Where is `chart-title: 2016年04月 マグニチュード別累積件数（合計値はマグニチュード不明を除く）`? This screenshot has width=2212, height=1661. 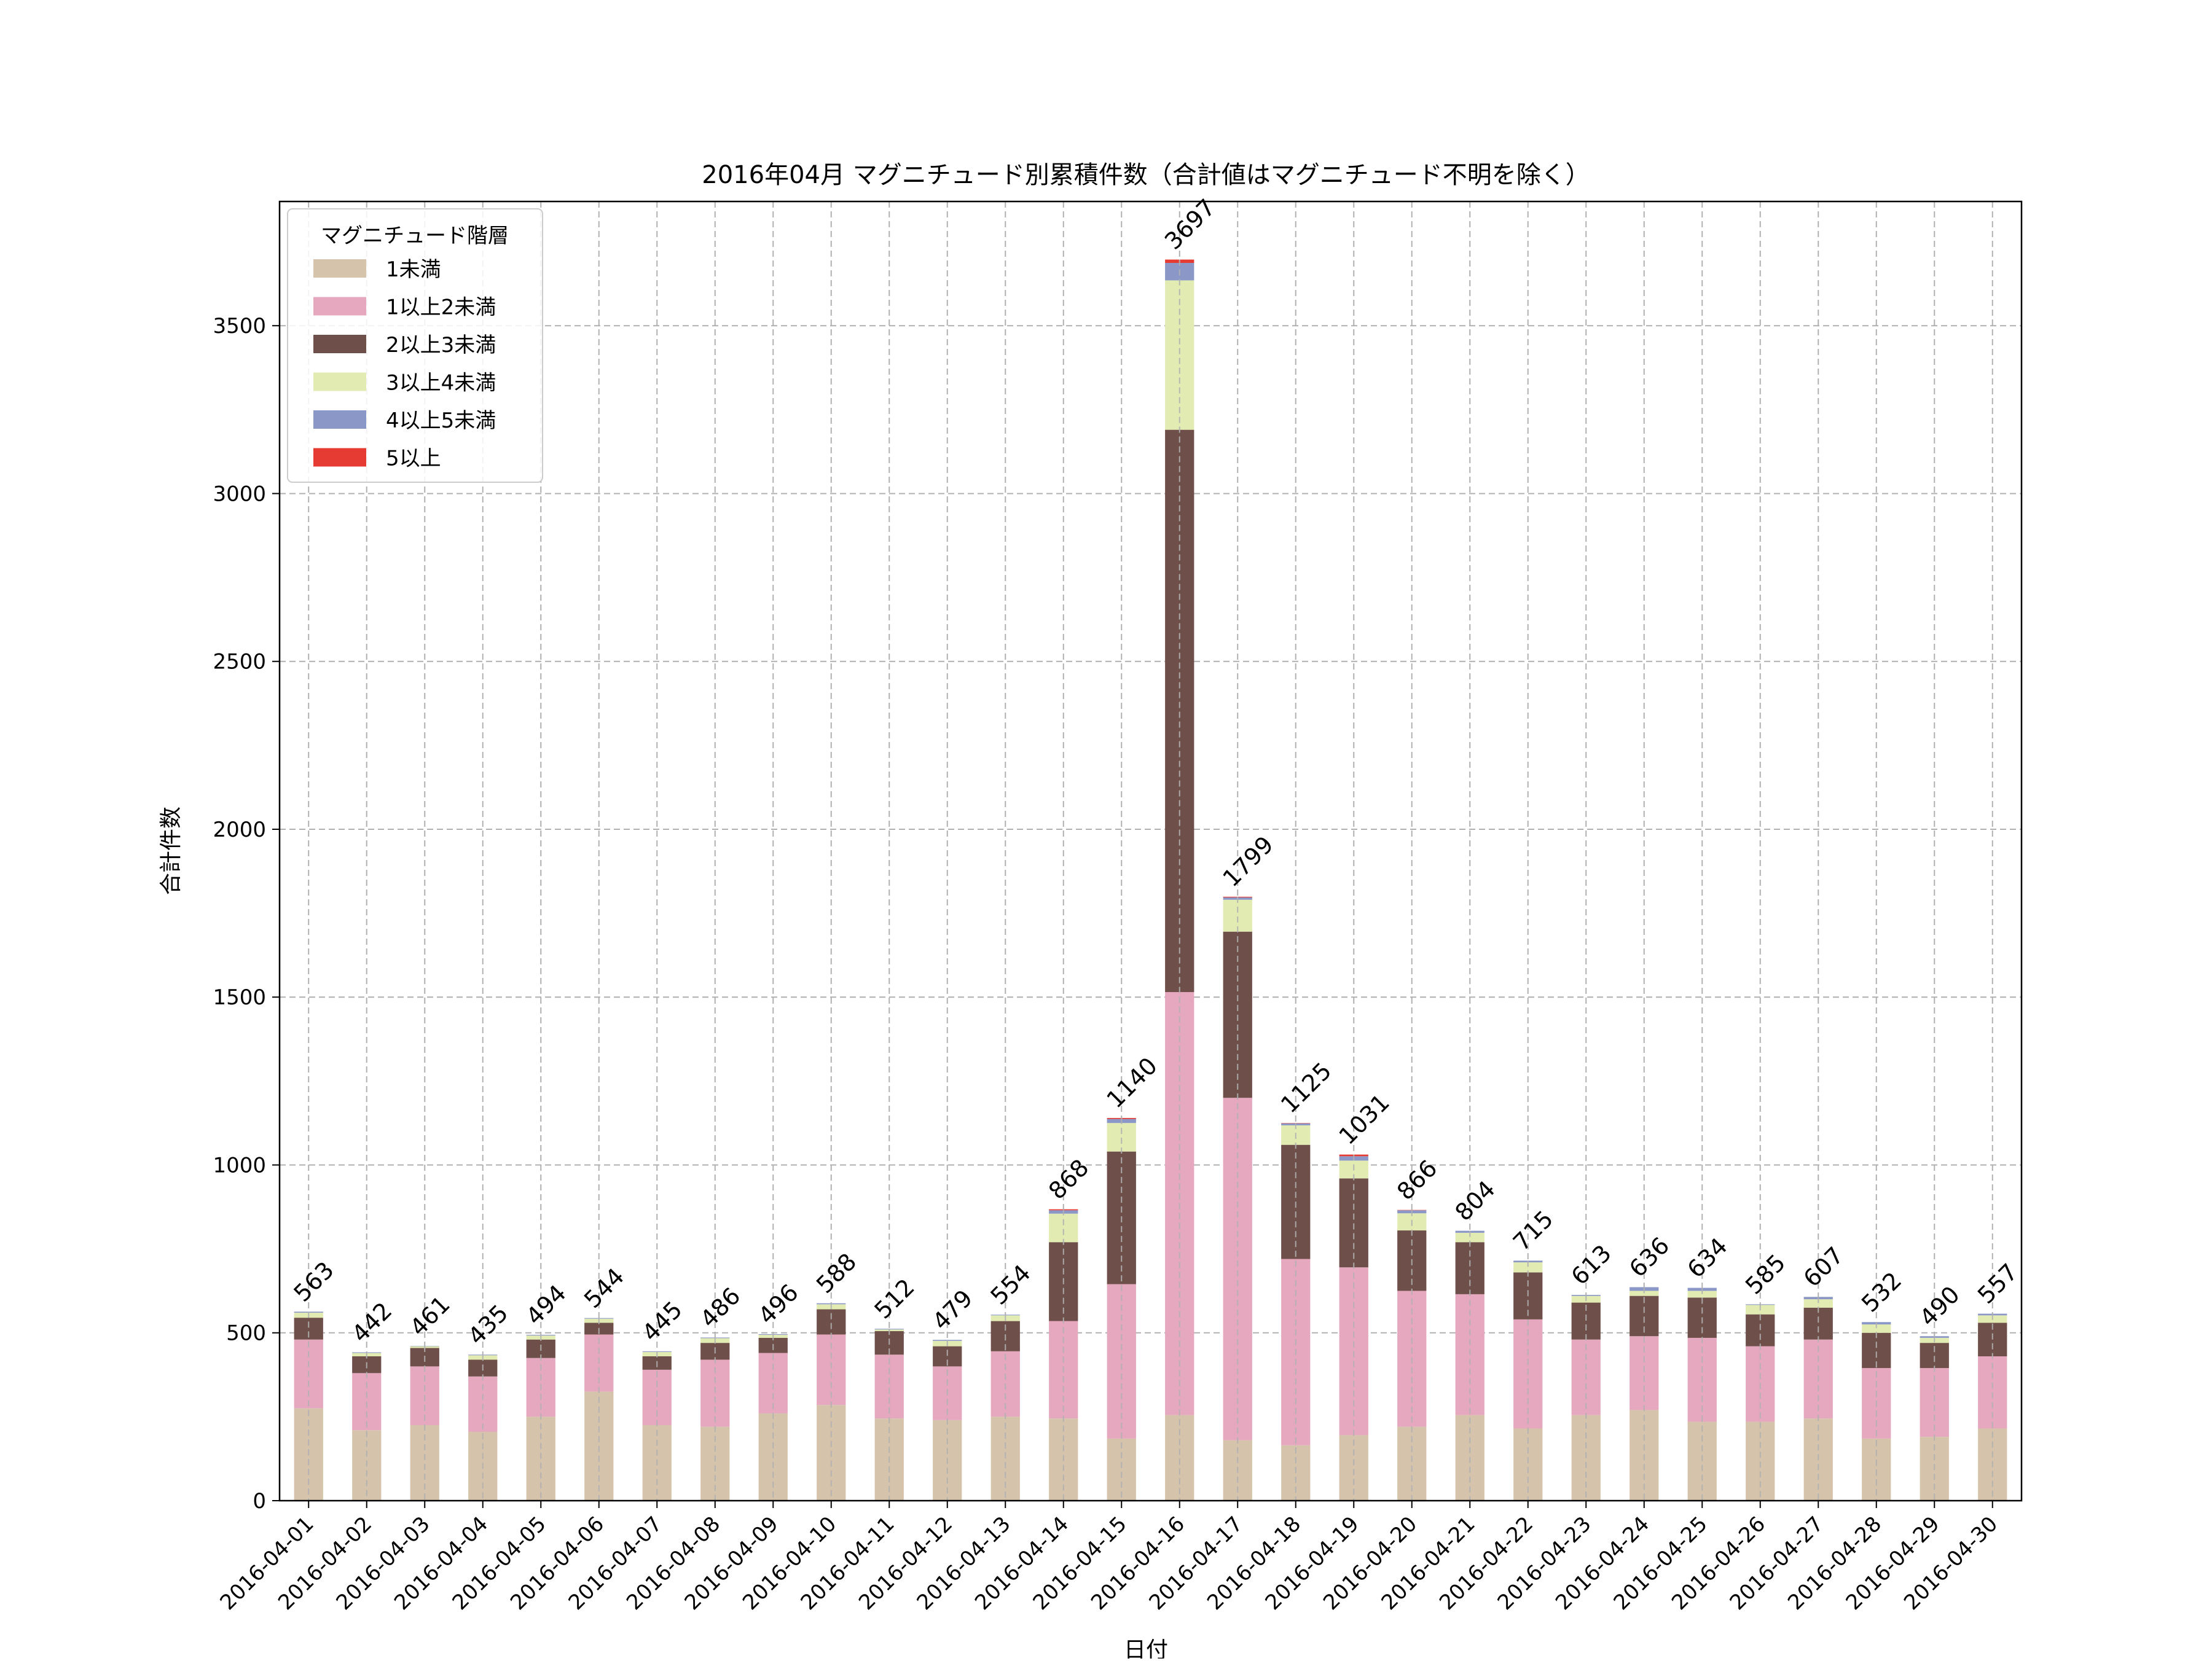 chart-title: 2016年04月 マグニチュード別累積件数（合計値はマグニチュード不明を除く） is located at coordinates (1146, 175).